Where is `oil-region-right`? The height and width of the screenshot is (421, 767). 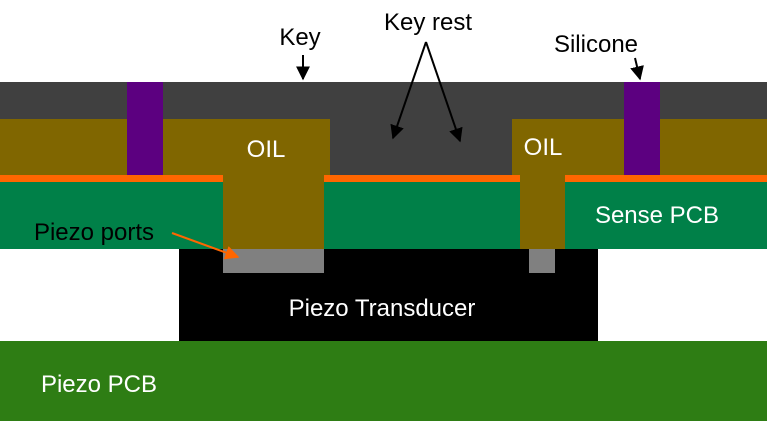
oil-region-right is located at coordinates (639, 184).